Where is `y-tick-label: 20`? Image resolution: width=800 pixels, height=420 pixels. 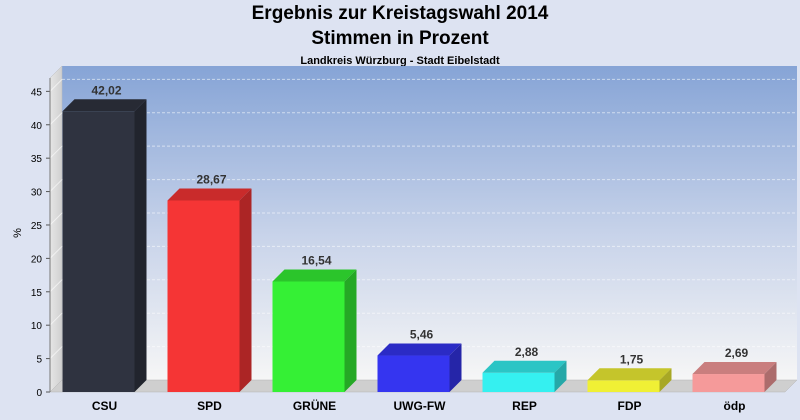 y-tick-label: 20 is located at coordinates (37, 259).